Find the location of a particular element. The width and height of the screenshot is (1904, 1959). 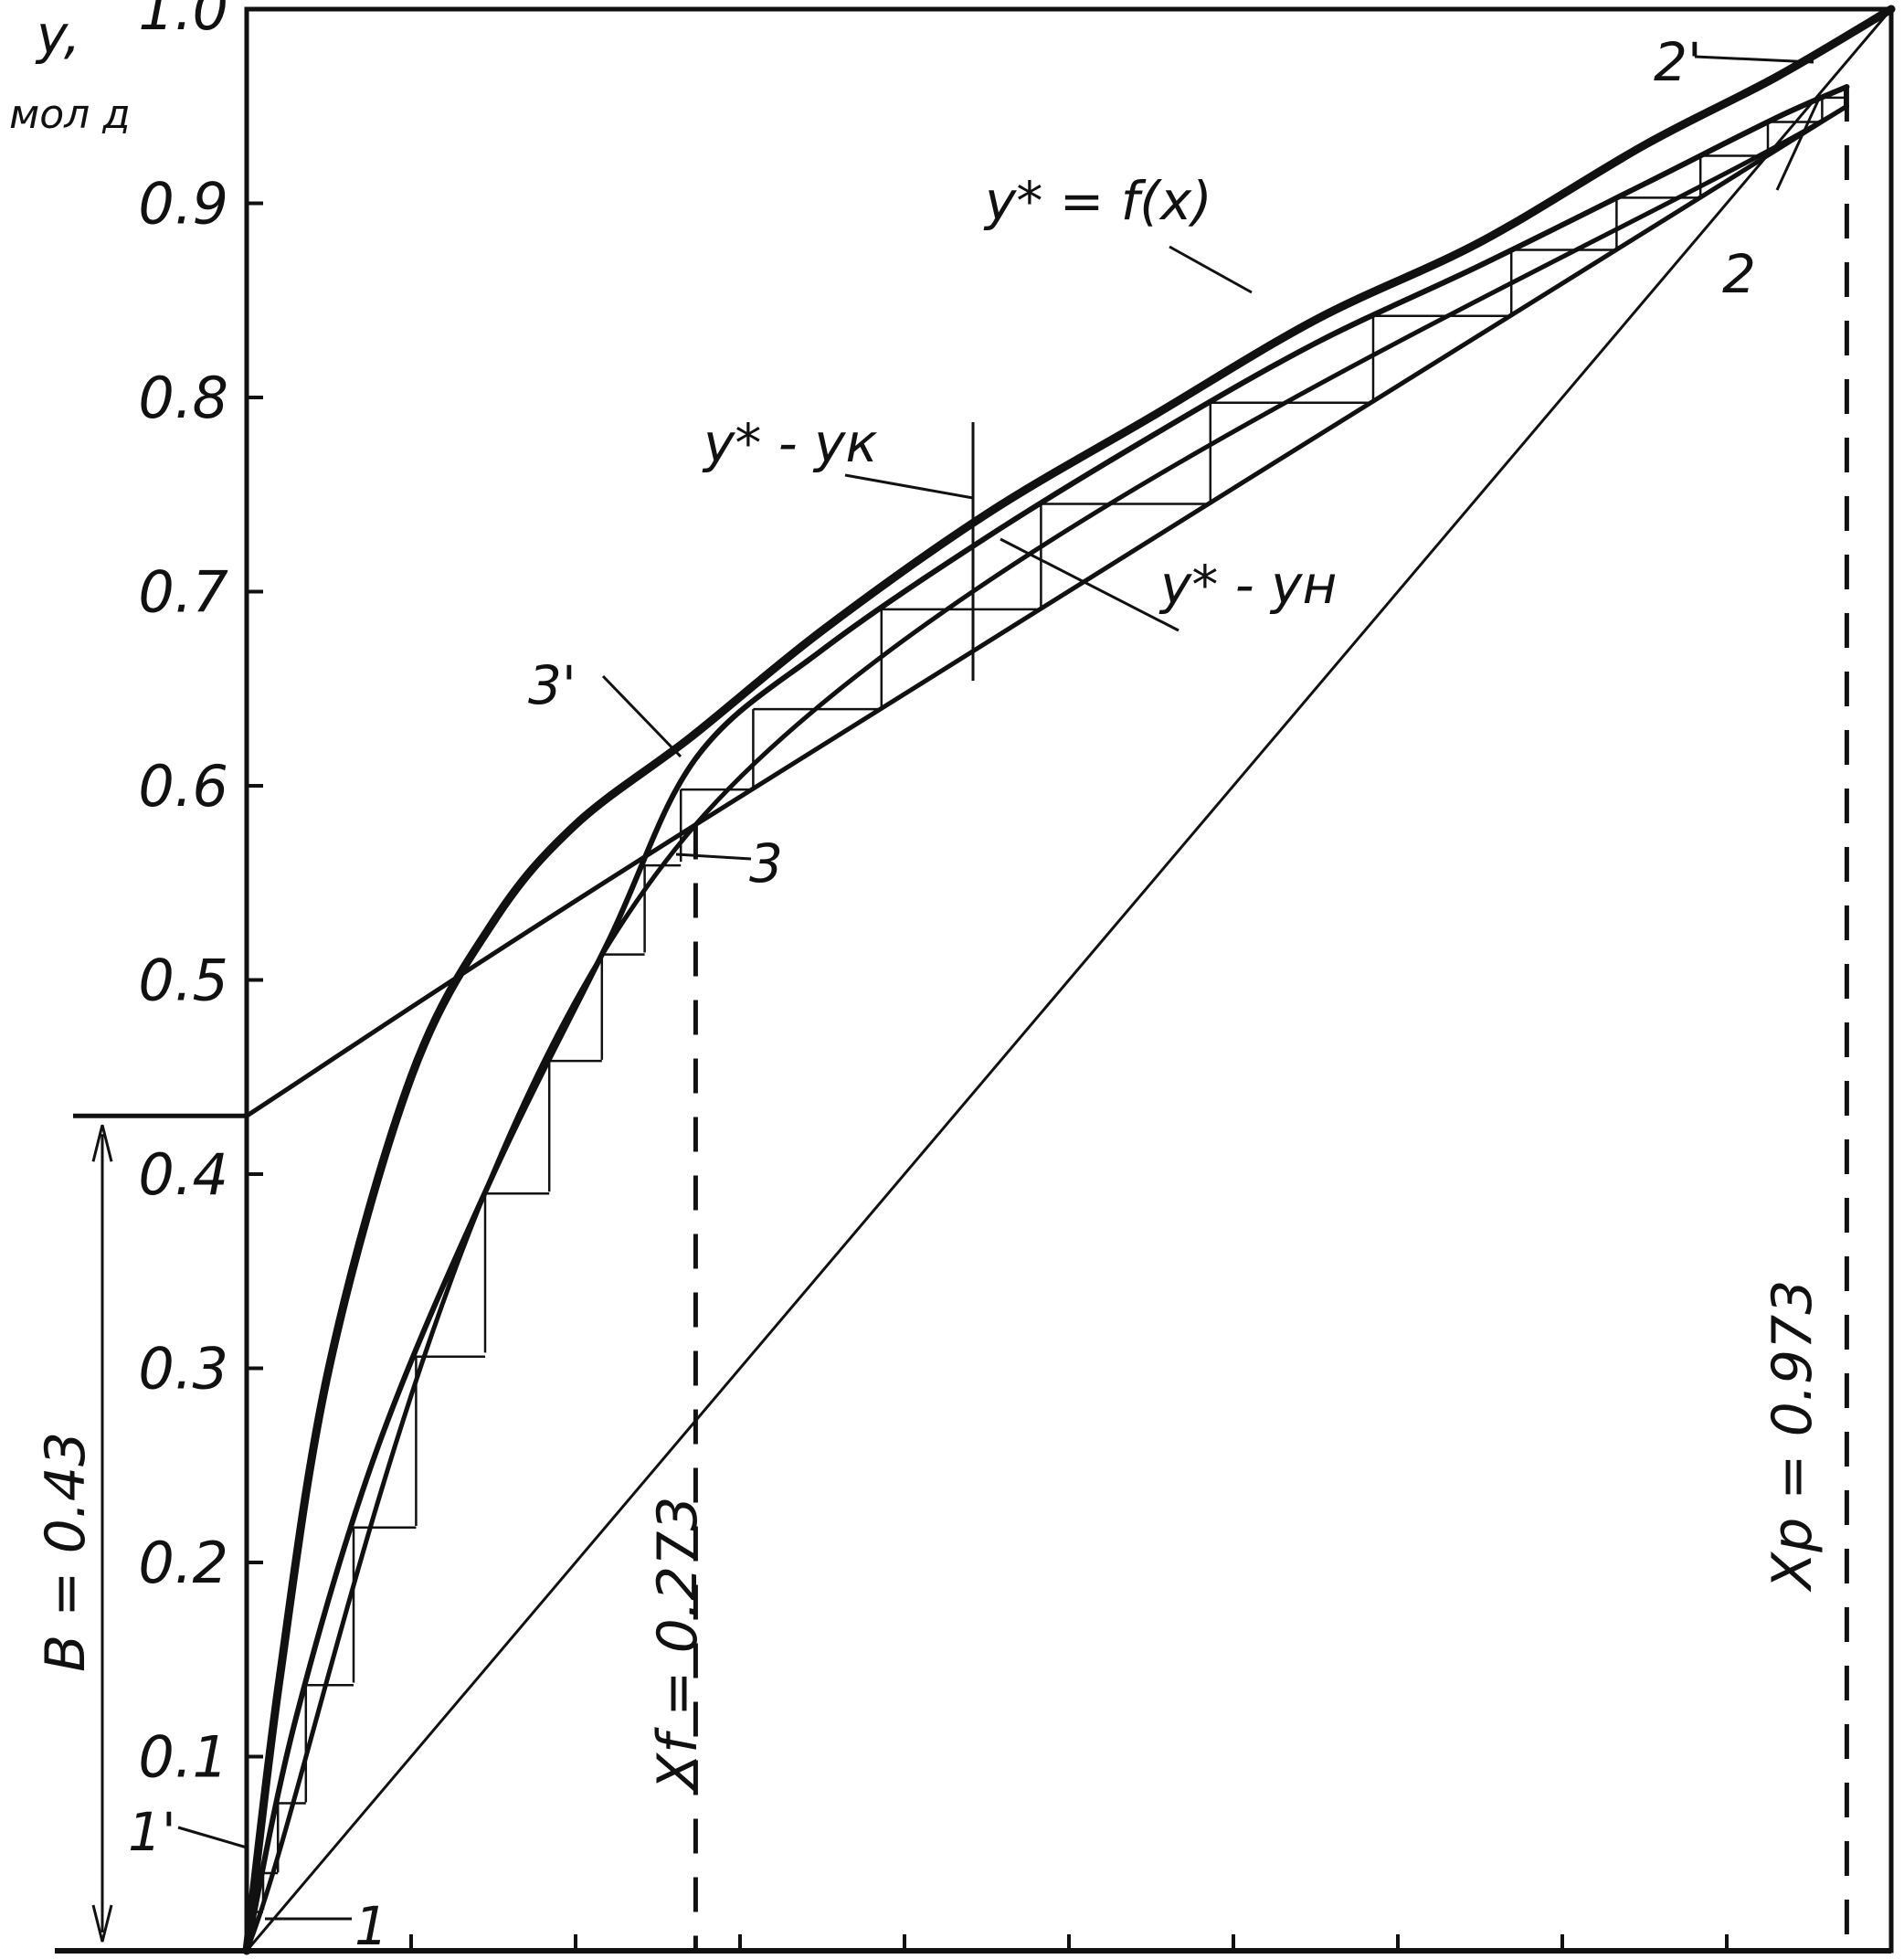

y-tick-labels: 0.1 0.2 0.3 0.4 0.5 0.6 0.7 0.8 0.9 1.0 is located at coordinates (183, 896).